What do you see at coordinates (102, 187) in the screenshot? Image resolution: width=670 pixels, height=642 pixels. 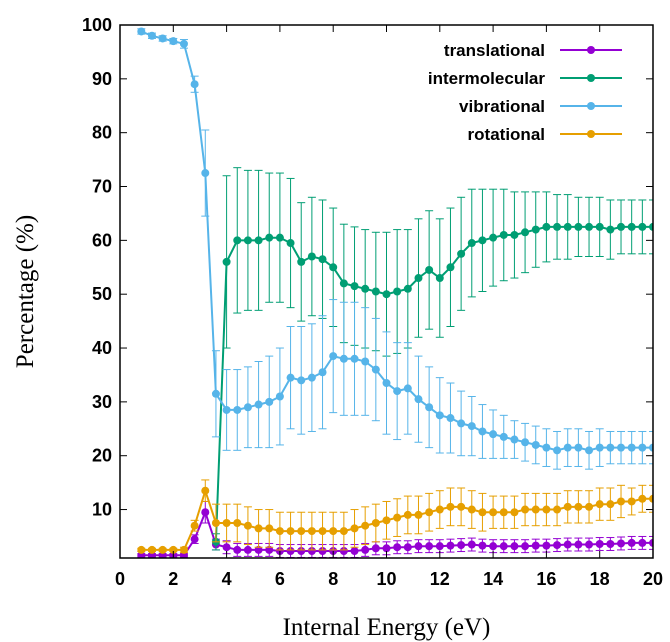 I see `y-tick-label: 70` at bounding box center [102, 187].